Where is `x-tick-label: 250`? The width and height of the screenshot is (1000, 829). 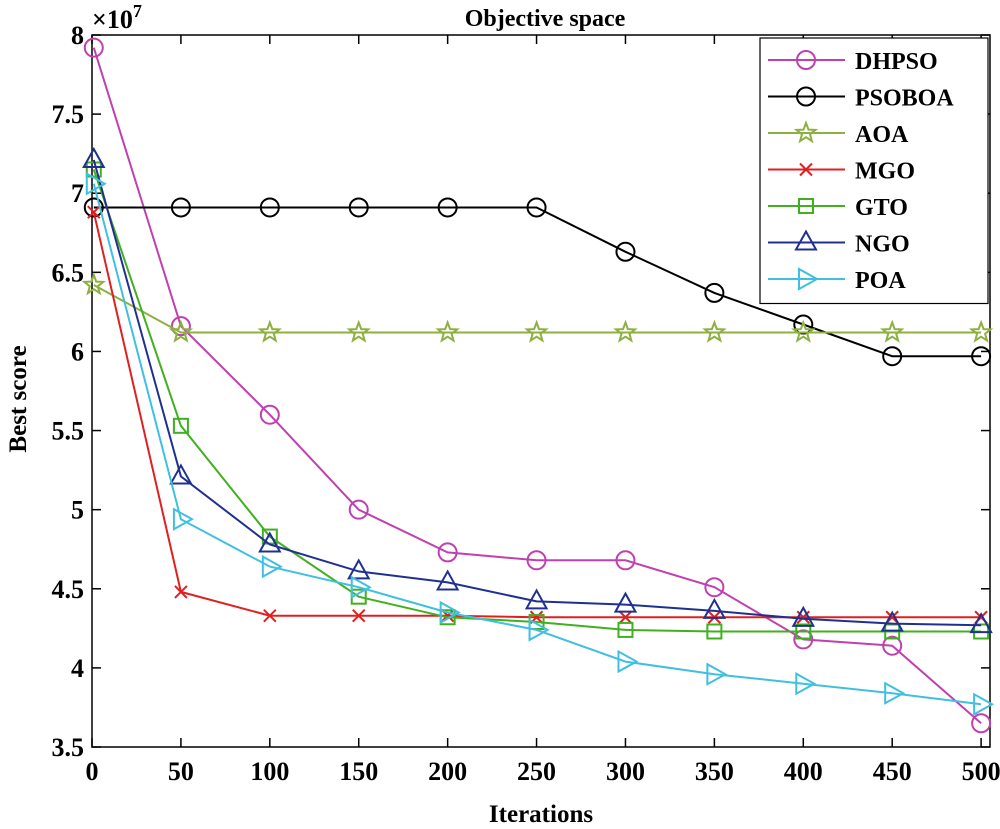 x-tick-label: 250 is located at coordinates (536, 771).